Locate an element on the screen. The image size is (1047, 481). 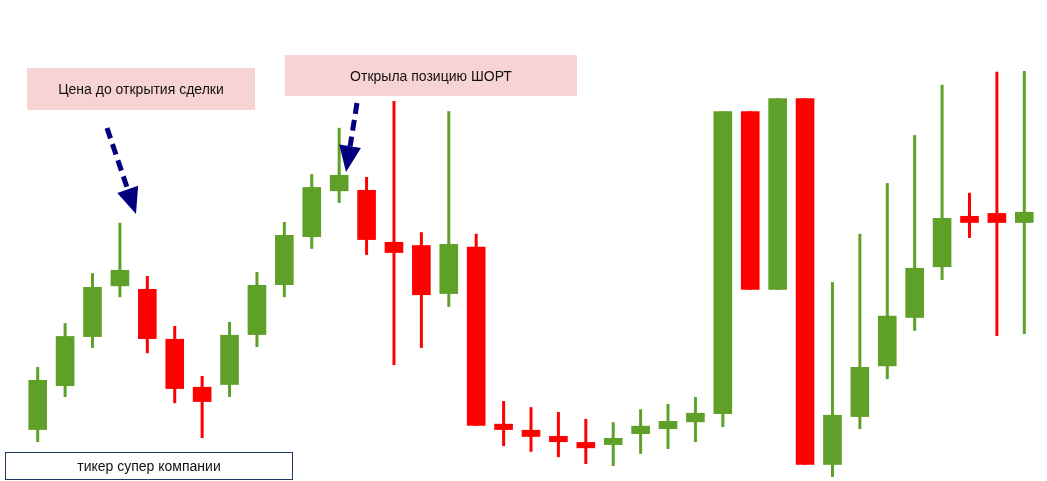
callout-box: тикер супер компании is located at coordinates (149, 466).